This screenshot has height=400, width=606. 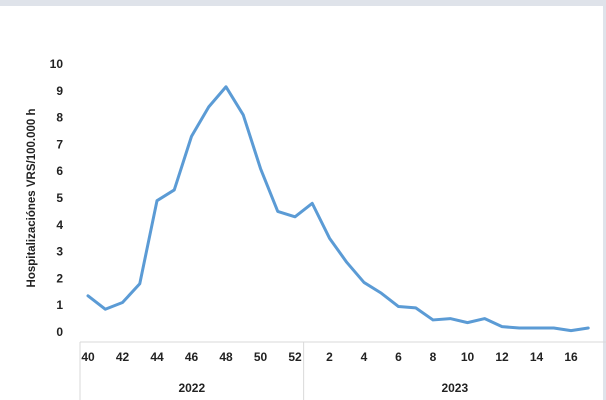 What do you see at coordinates (433, 357) in the screenshot?
I see `x-tick-label: 8` at bounding box center [433, 357].